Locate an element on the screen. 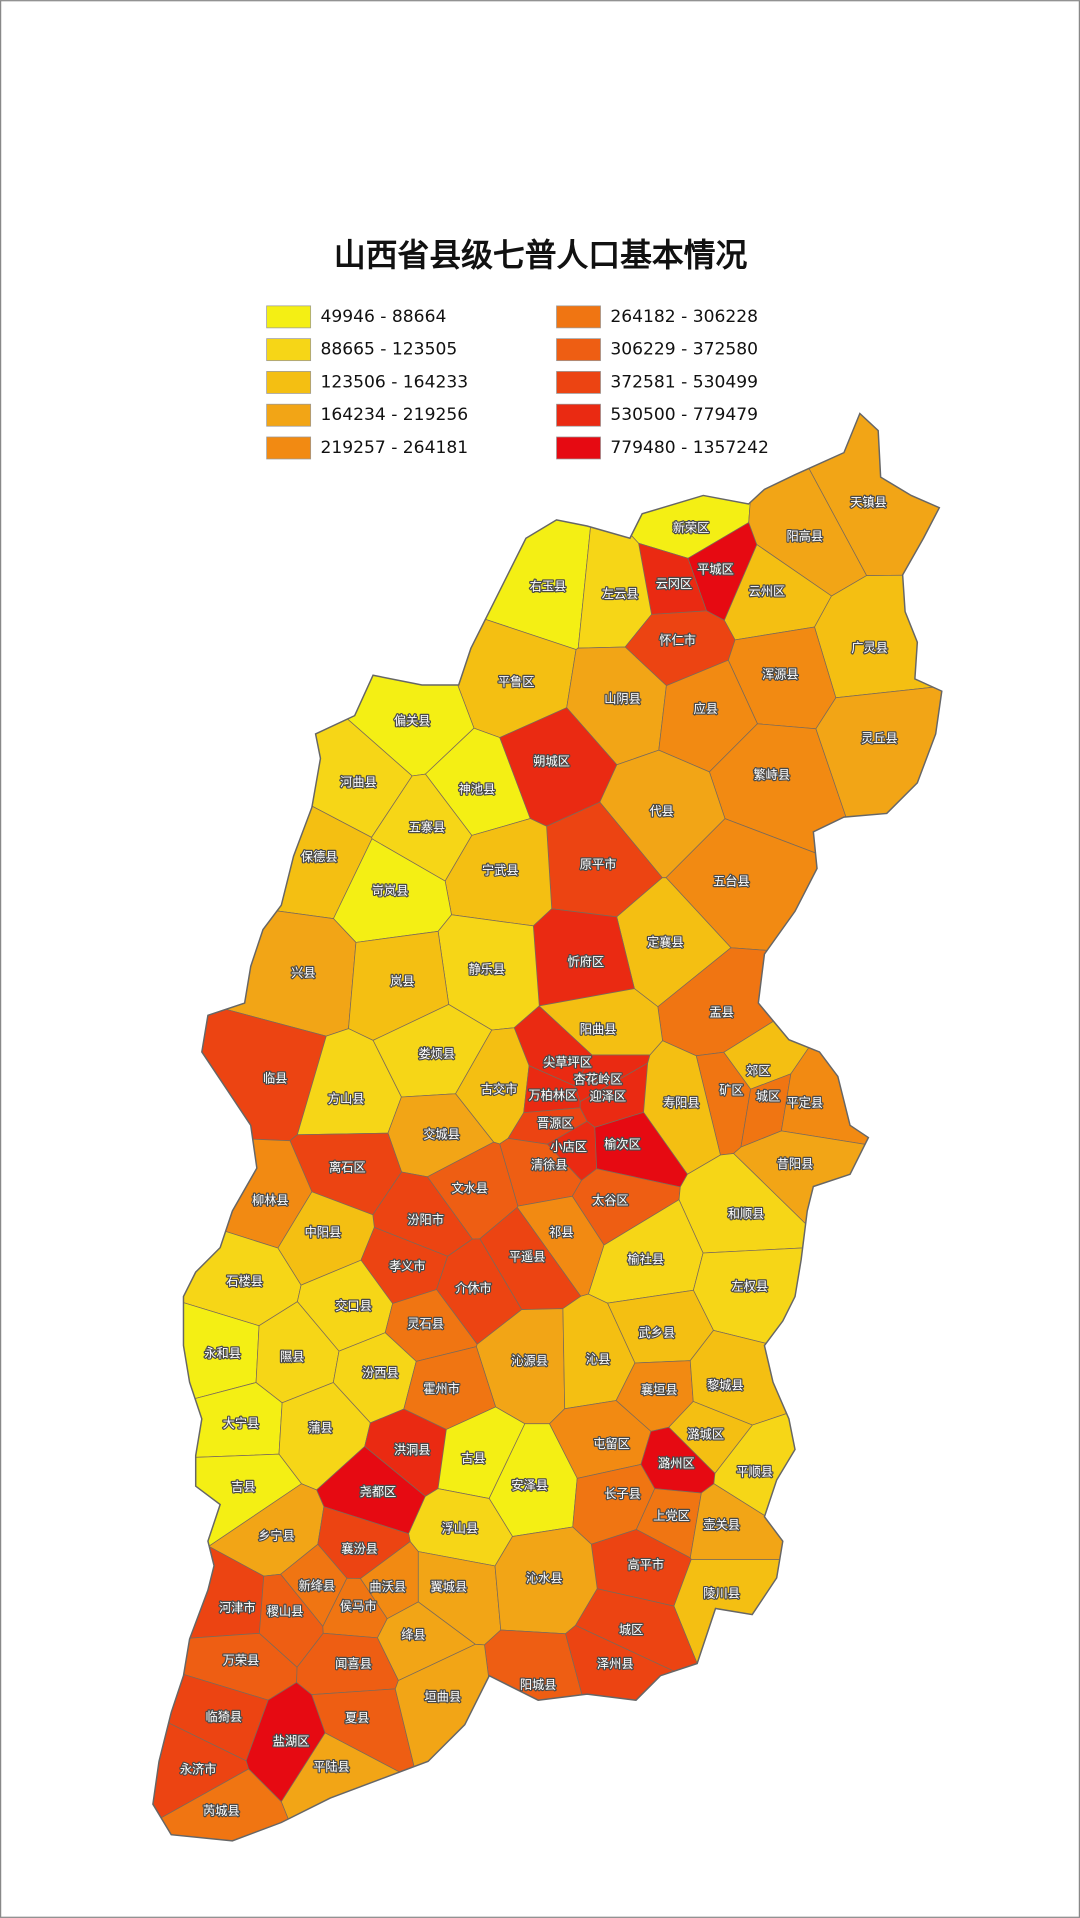  county-label: 保德县 is located at coordinates (319, 856).